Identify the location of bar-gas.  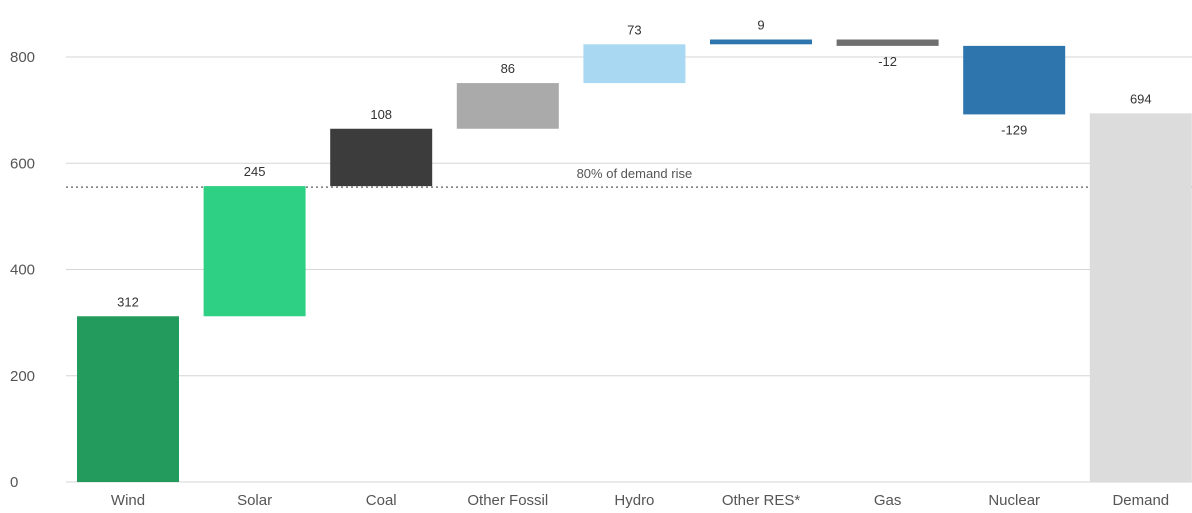
(887, 42).